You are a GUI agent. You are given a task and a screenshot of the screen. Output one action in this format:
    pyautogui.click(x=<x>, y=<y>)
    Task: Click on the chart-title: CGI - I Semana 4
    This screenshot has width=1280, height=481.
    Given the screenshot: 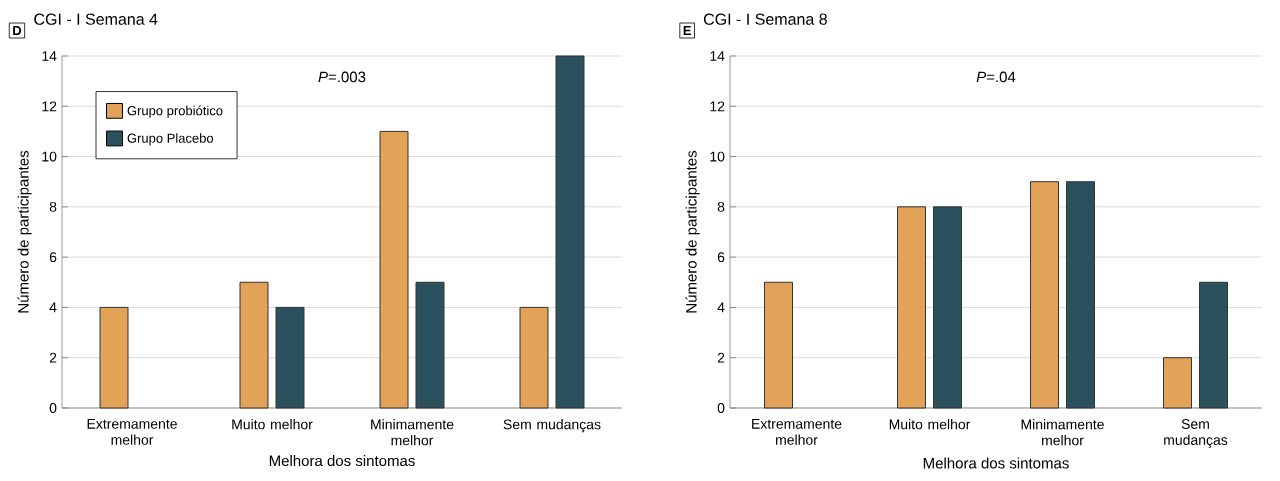 What is the action you would take?
    pyautogui.click(x=96, y=19)
    